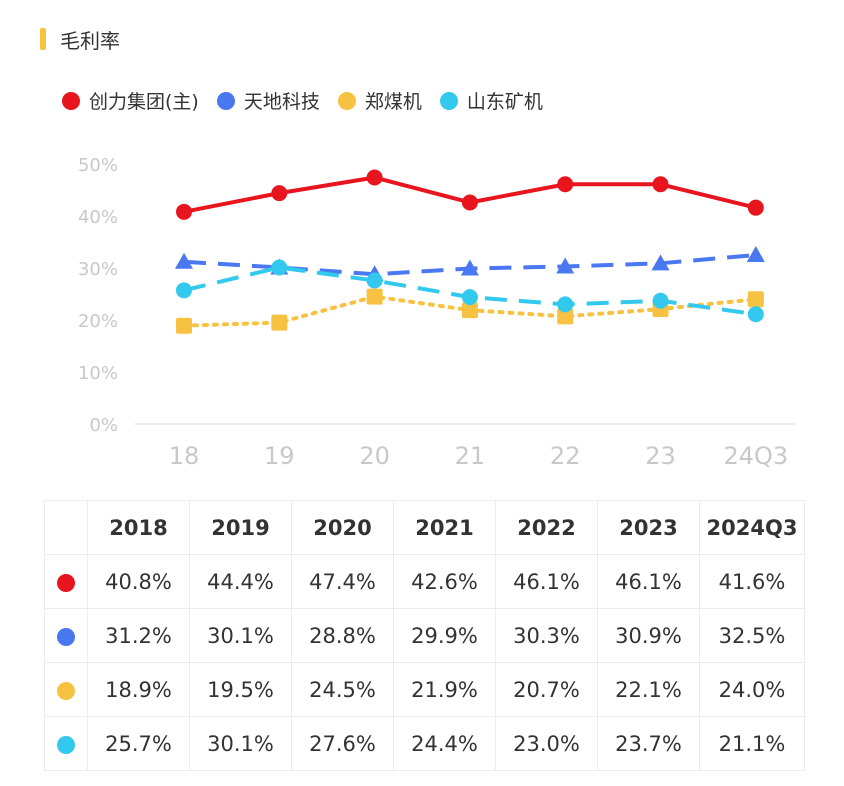  What do you see at coordinates (342, 743) in the screenshot?
I see `table-cell: 27.6%` at bounding box center [342, 743].